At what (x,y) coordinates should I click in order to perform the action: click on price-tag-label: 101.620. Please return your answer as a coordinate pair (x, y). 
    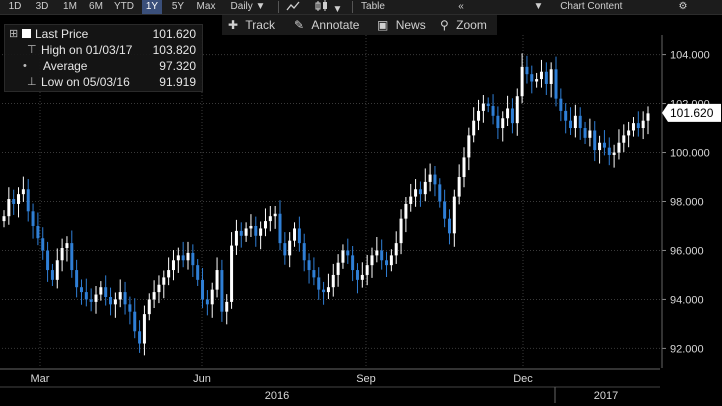
    Looking at the image, I should click on (692, 113).